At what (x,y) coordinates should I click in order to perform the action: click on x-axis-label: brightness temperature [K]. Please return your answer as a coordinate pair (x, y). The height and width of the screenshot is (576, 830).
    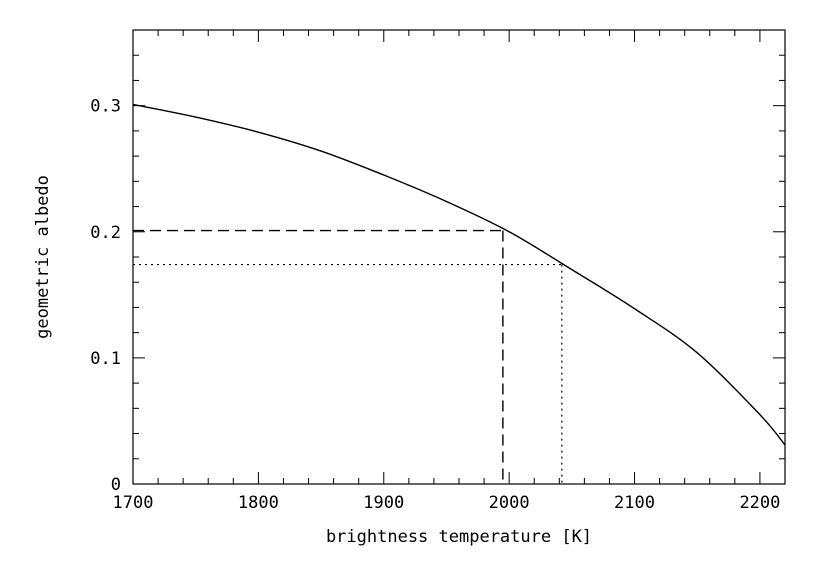
    Looking at the image, I should click on (459, 537).